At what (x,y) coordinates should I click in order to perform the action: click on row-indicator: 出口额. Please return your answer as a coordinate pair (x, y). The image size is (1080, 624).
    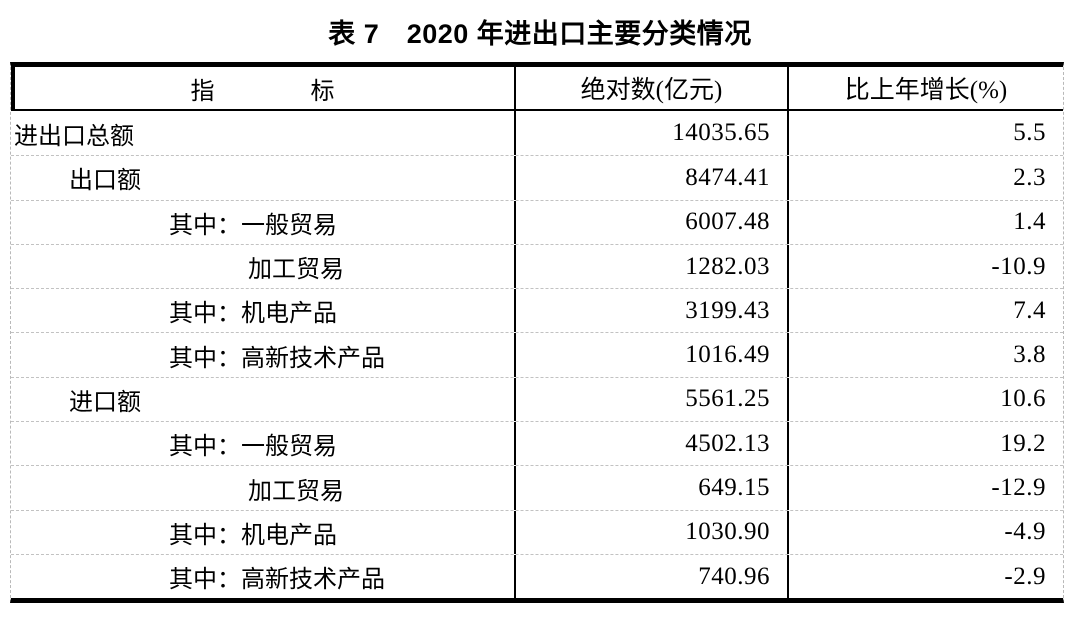
    Looking at the image, I should click on (105, 181).